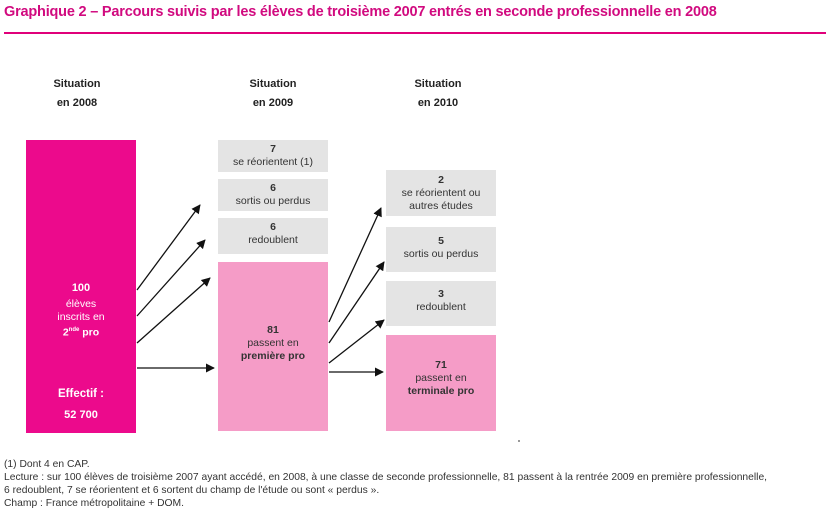  I want to click on title-rule, so click(415, 33).